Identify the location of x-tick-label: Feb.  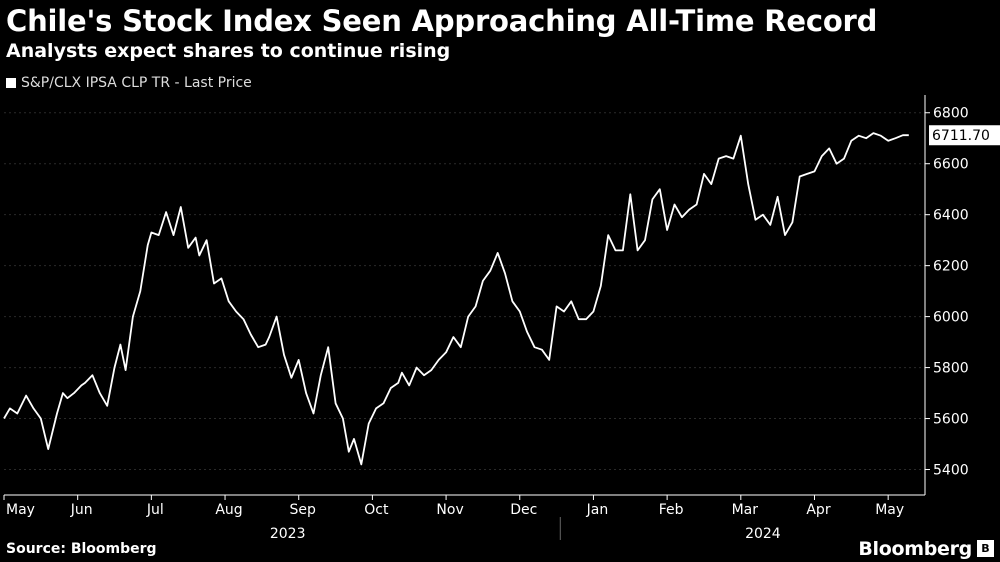
(671, 510).